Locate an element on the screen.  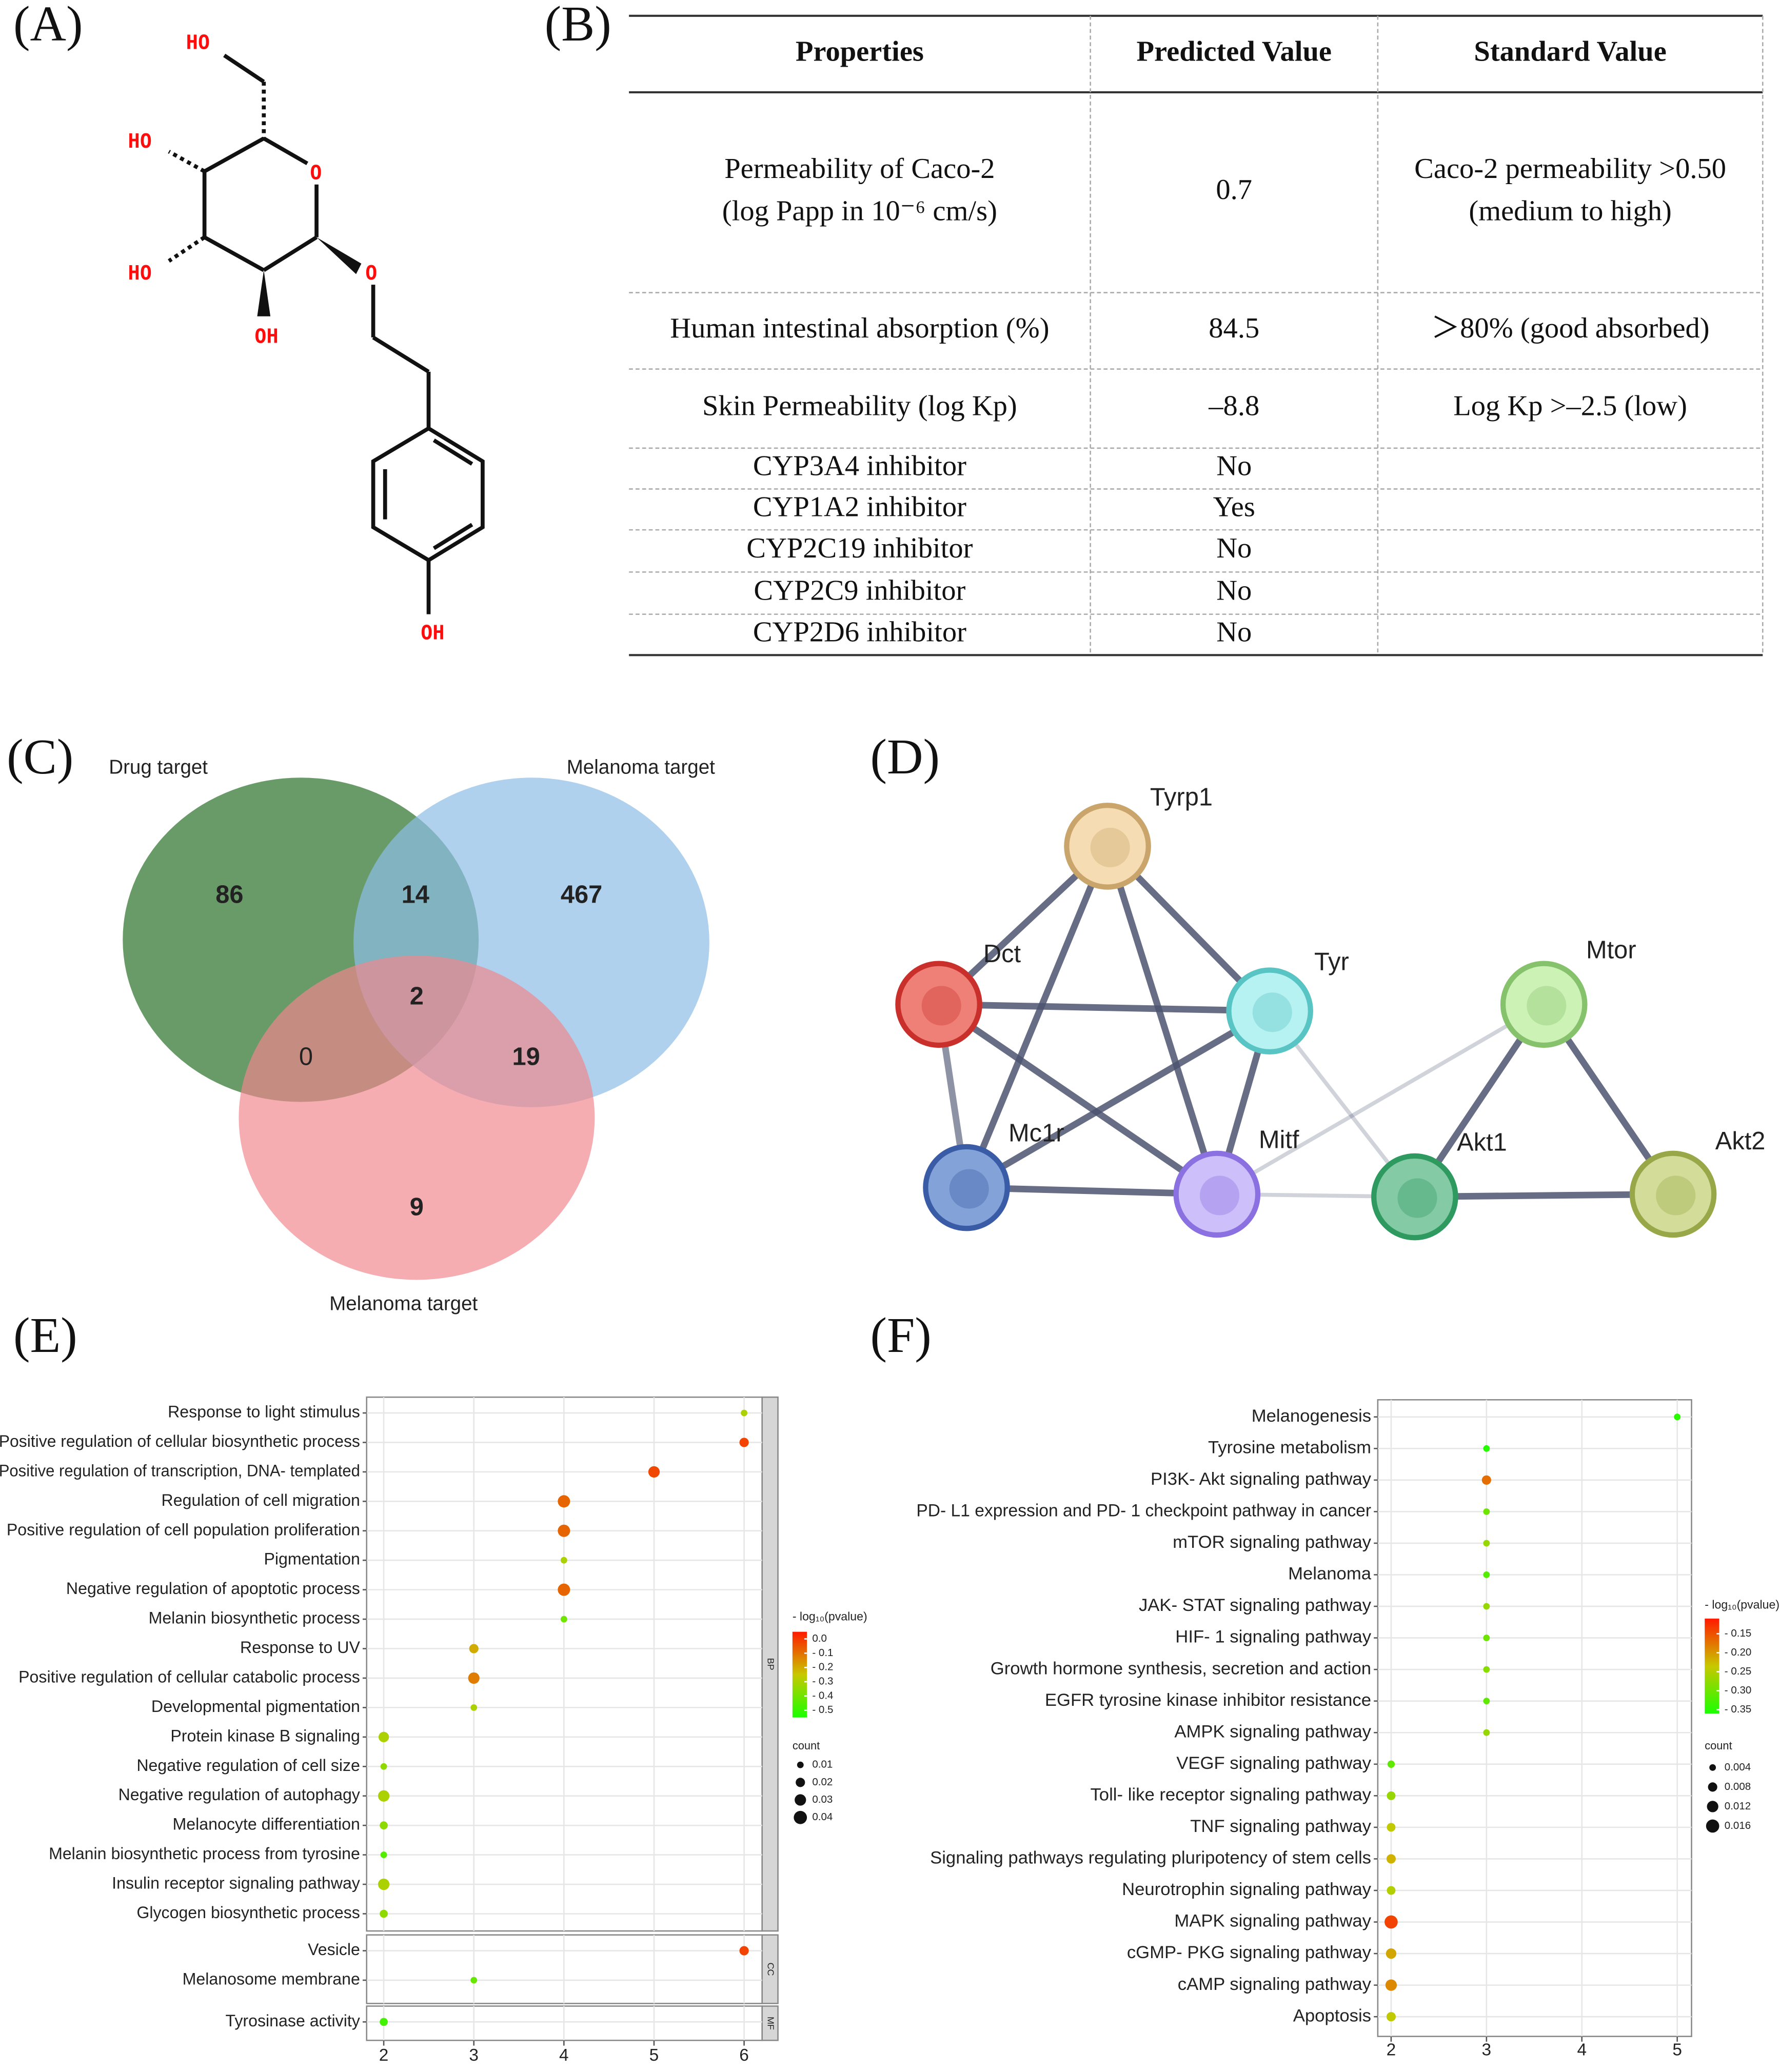
venn-count: 0 is located at coordinates (306, 1057).